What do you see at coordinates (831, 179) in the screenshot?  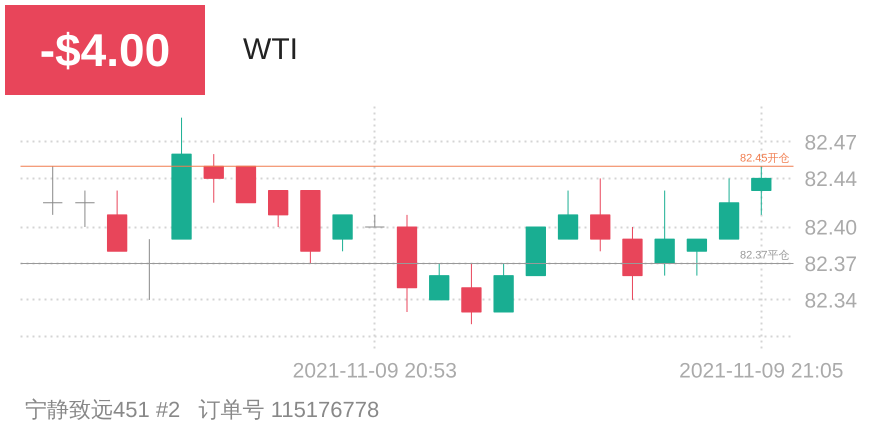 I see `y-tick-label: 82.44` at bounding box center [831, 179].